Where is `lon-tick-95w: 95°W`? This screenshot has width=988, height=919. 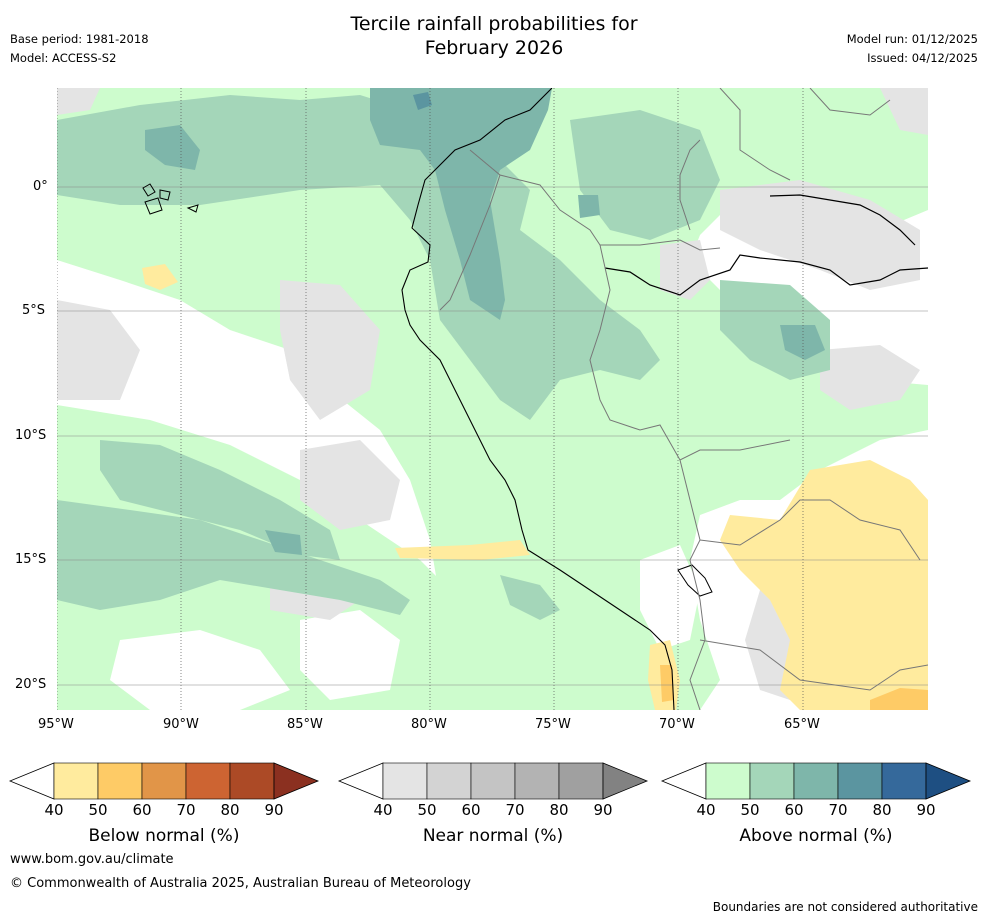
lon-tick-95w: 95°W is located at coordinates (56, 724).